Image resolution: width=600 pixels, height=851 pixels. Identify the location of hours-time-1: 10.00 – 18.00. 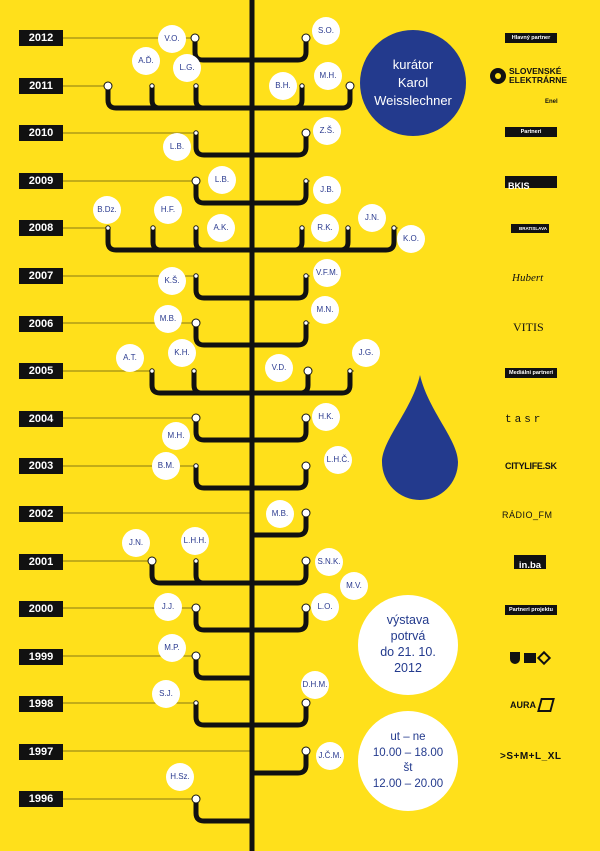
(408, 752).